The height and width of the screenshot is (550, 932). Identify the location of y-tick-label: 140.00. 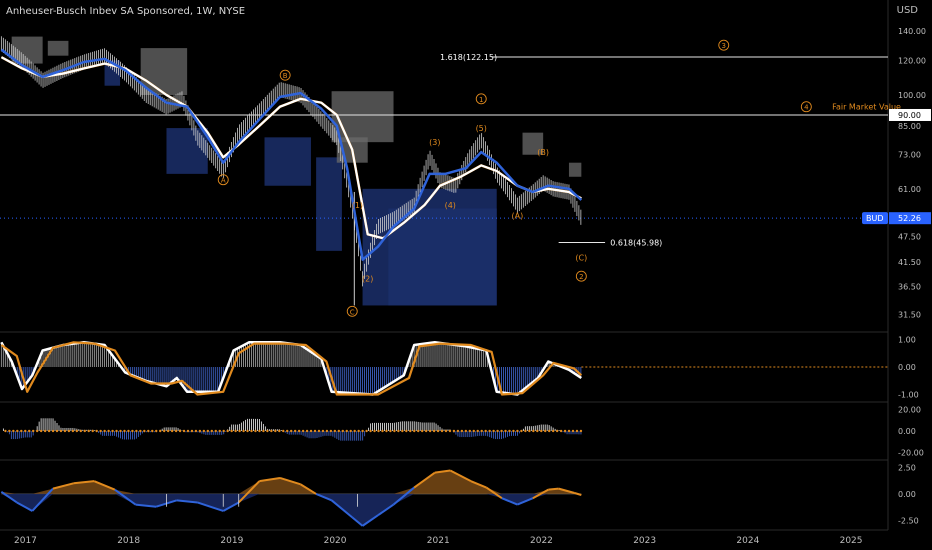
(912, 31).